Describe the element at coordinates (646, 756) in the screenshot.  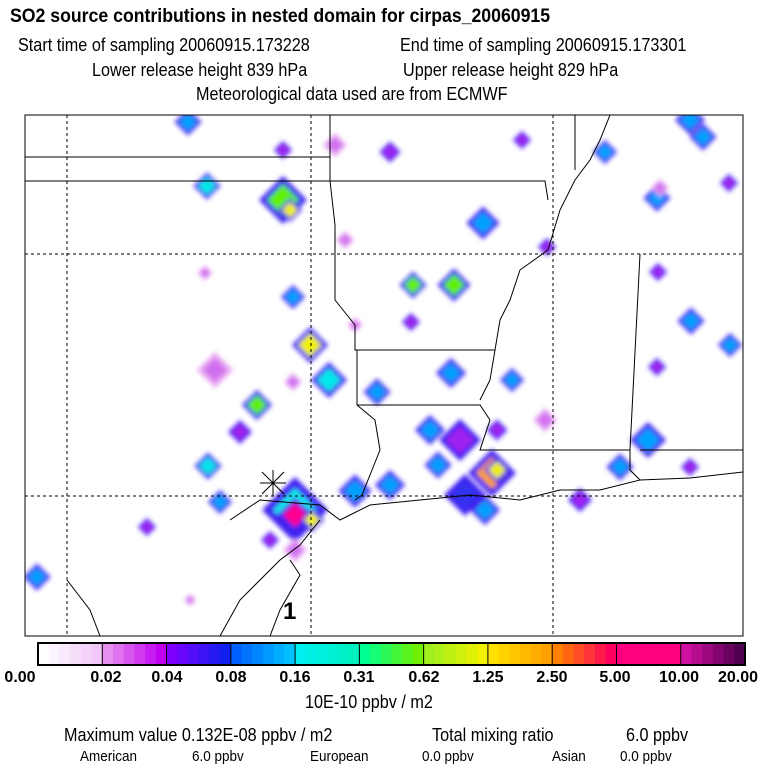
I see `asian-value: 0.0 ppbv` at that location.